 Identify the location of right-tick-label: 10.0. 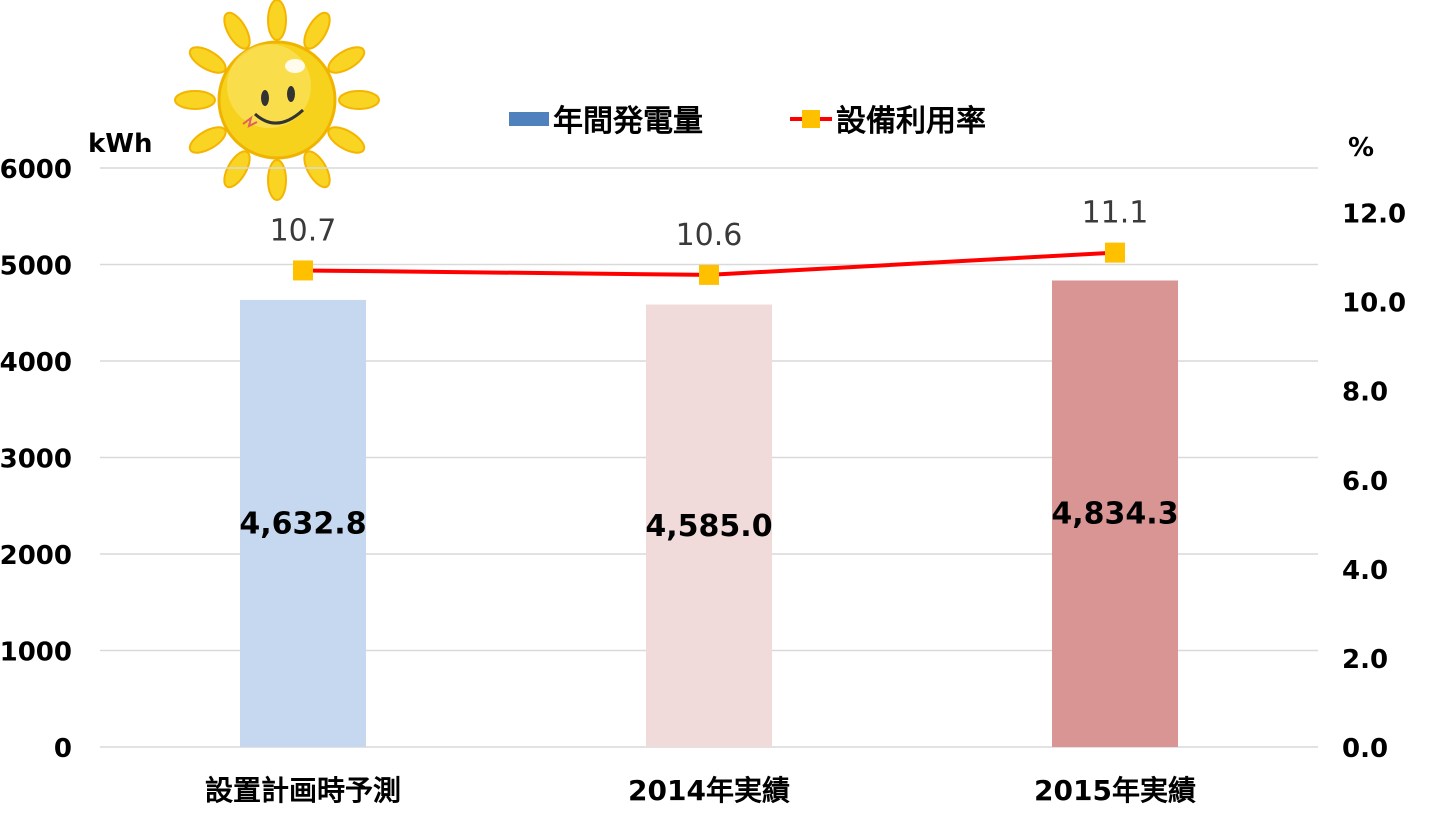
(1374, 304).